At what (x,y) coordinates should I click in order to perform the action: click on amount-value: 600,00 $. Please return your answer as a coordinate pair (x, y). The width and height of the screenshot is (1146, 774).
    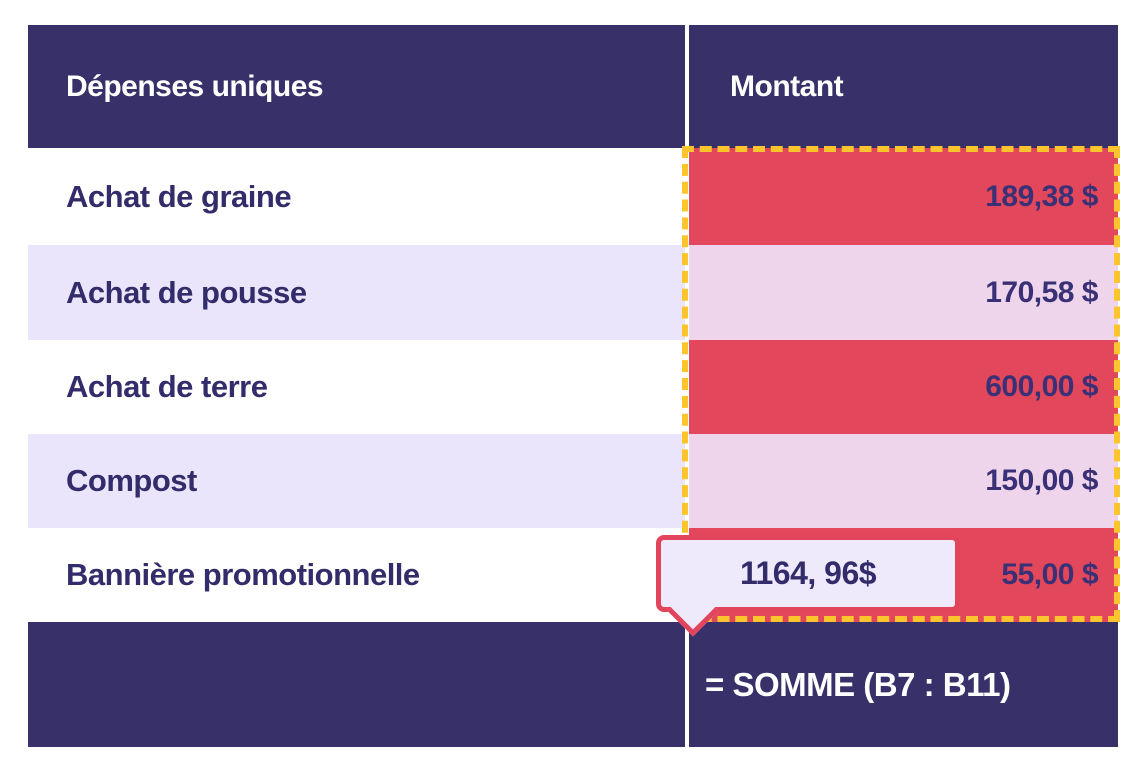
    Looking at the image, I should click on (1041, 386).